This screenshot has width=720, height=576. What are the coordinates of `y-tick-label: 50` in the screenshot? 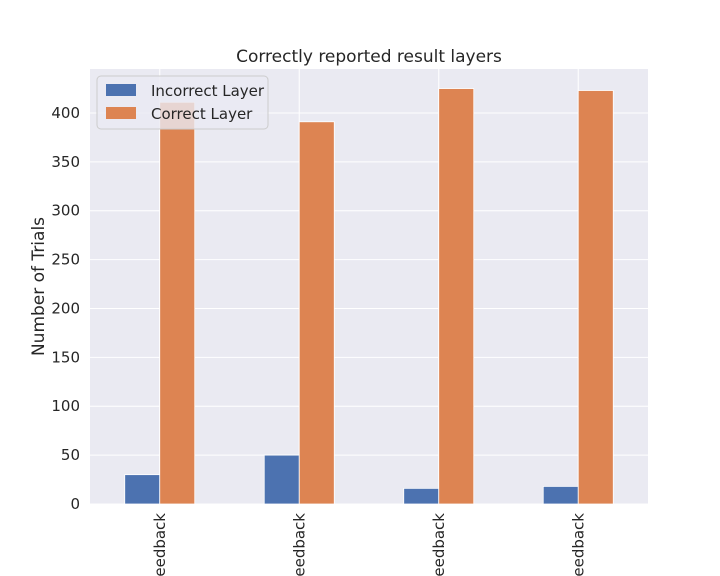 It's located at (70, 455).